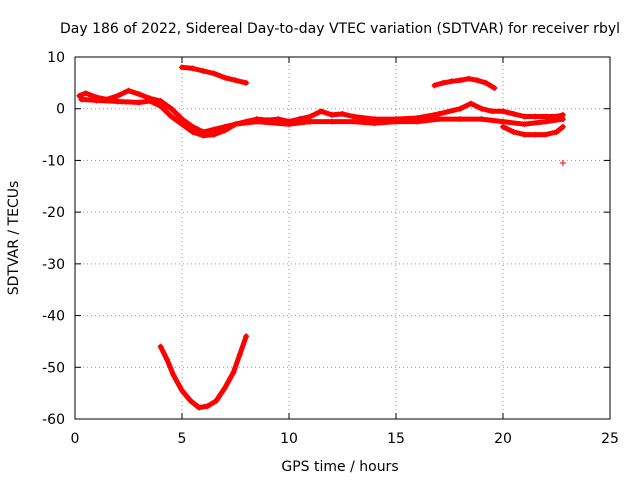 The width and height of the screenshot is (640, 480). I want to click on x-tick-label: 0, so click(75, 439).